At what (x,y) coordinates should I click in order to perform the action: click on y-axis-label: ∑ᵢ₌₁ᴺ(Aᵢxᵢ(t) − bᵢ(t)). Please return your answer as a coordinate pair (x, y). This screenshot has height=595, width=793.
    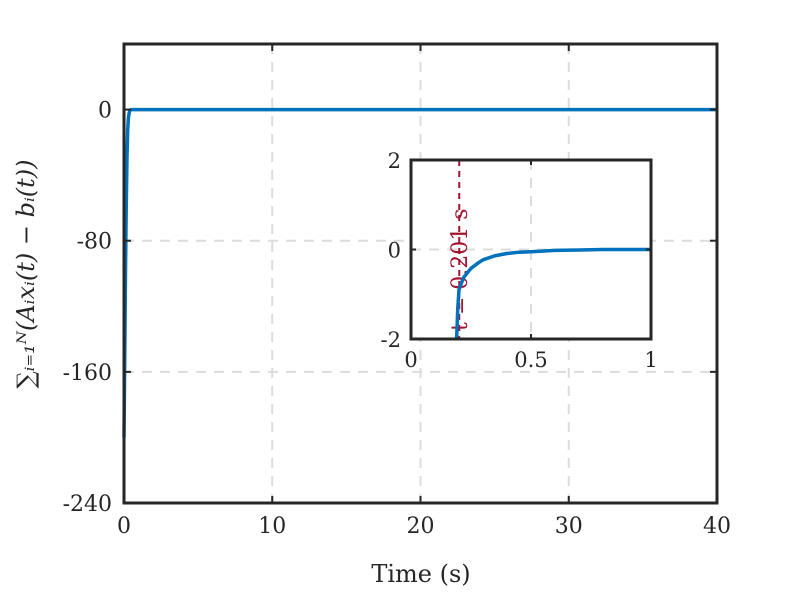
    Looking at the image, I should click on (26, 273).